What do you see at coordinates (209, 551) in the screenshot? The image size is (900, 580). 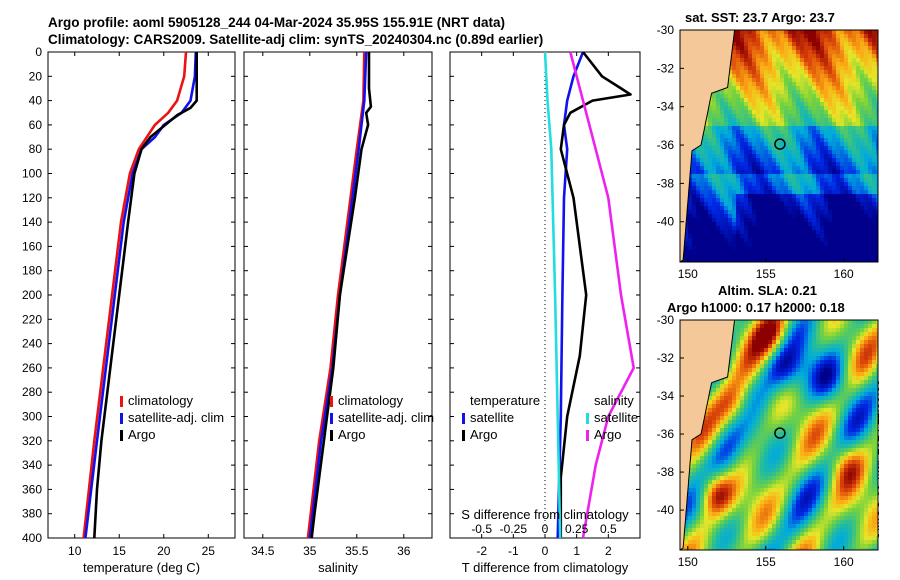 I see `x-tick-label: 25` at bounding box center [209, 551].